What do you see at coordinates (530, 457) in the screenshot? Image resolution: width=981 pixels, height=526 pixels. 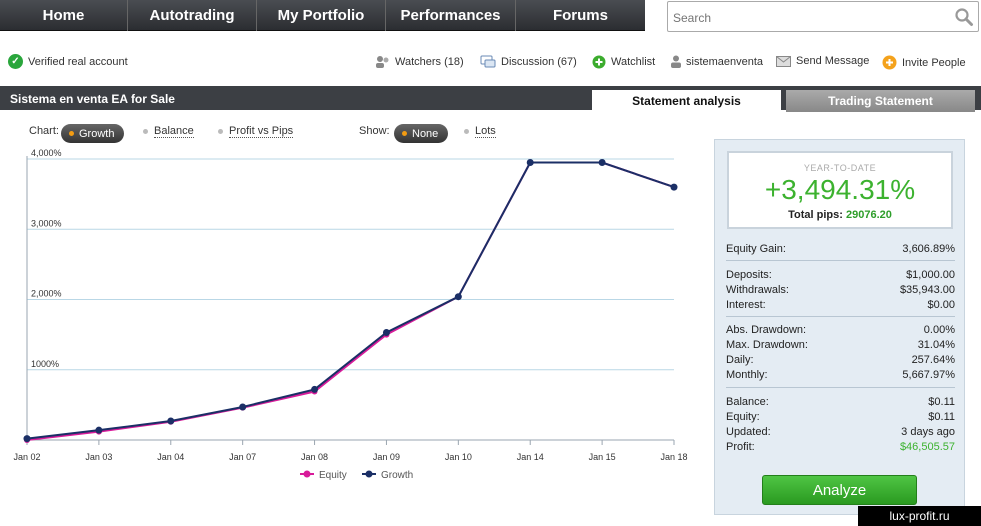 I see `x-tick-label: Jan 14` at bounding box center [530, 457].